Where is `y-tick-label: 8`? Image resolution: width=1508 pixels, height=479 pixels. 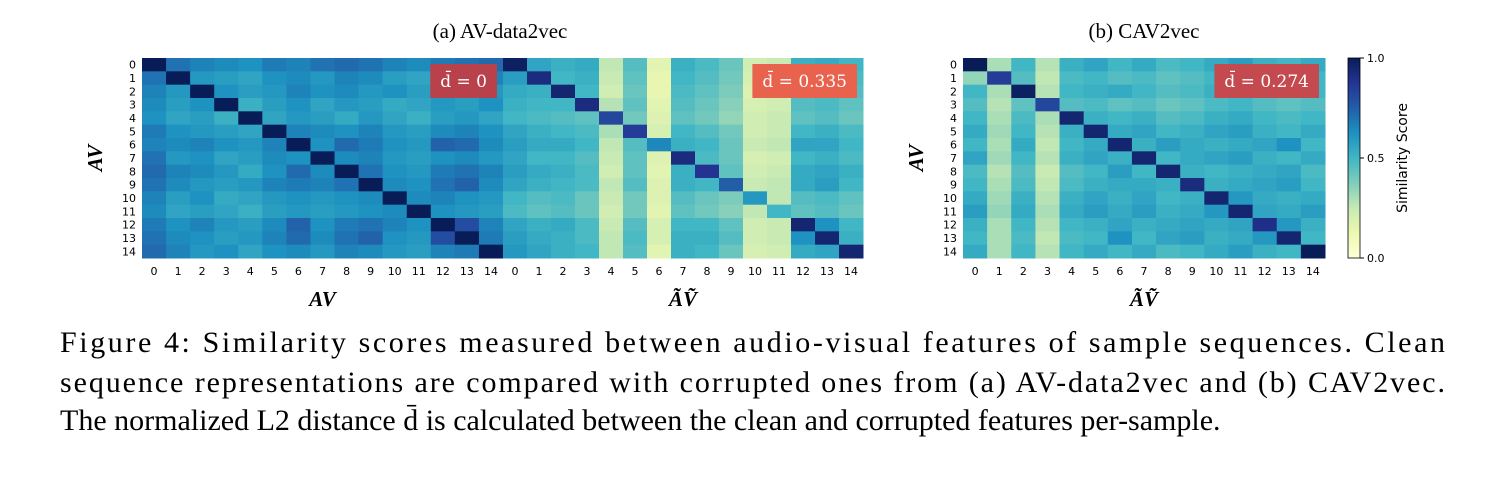
y-tick-label: 8 is located at coordinates (953, 171).